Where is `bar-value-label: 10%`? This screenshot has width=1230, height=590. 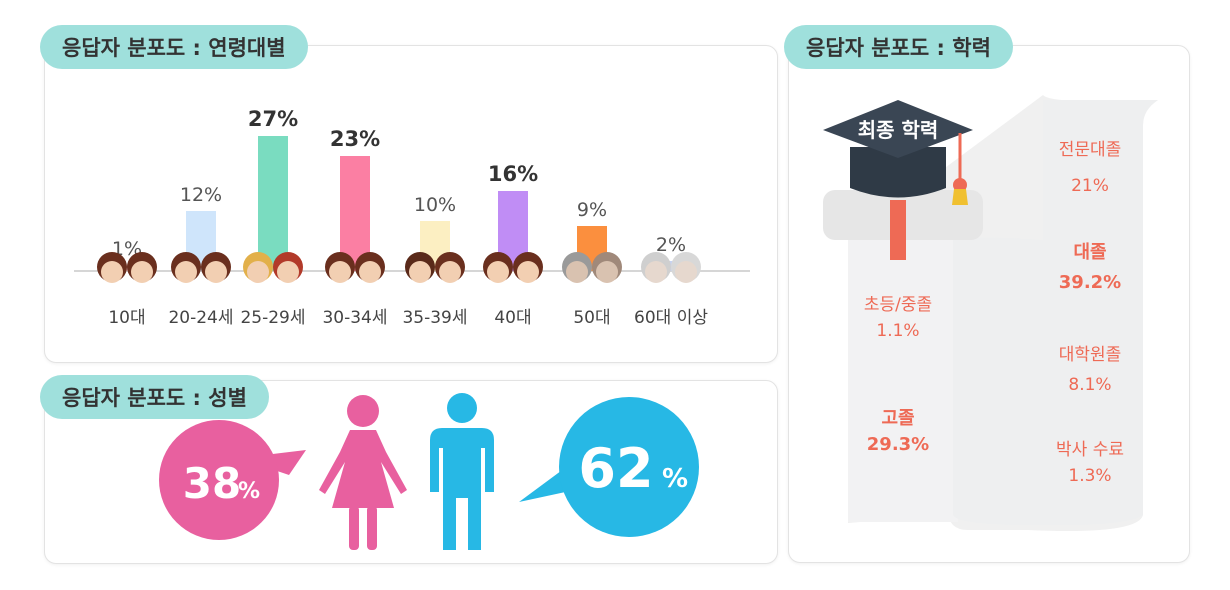 bar-value-label: 10% is located at coordinates (435, 205).